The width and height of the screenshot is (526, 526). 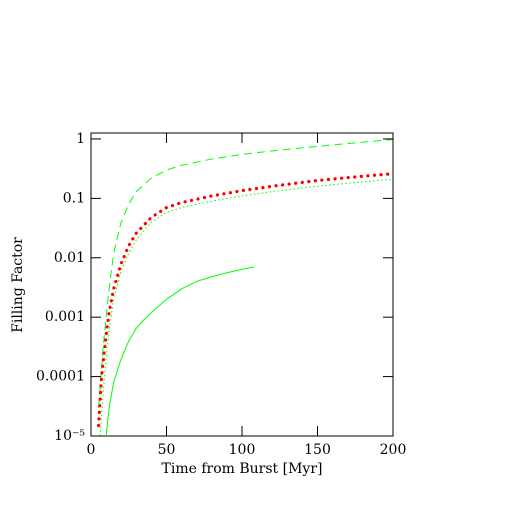 What do you see at coordinates (80, 139) in the screenshot?
I see `y-tick-label: 1` at bounding box center [80, 139].